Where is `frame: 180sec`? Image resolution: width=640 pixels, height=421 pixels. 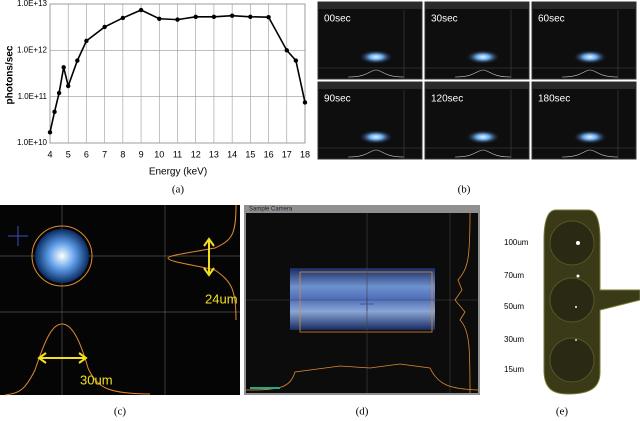 frame: 180sec is located at coordinates (584, 120).